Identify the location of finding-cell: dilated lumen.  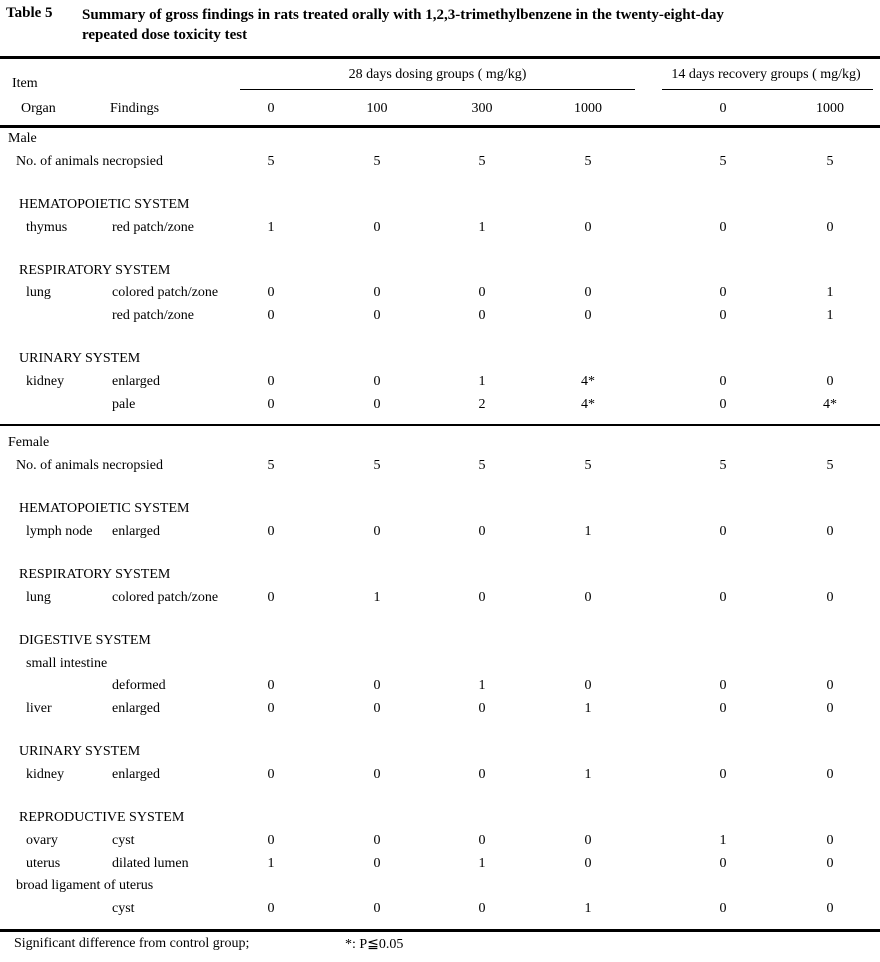
(150, 863).